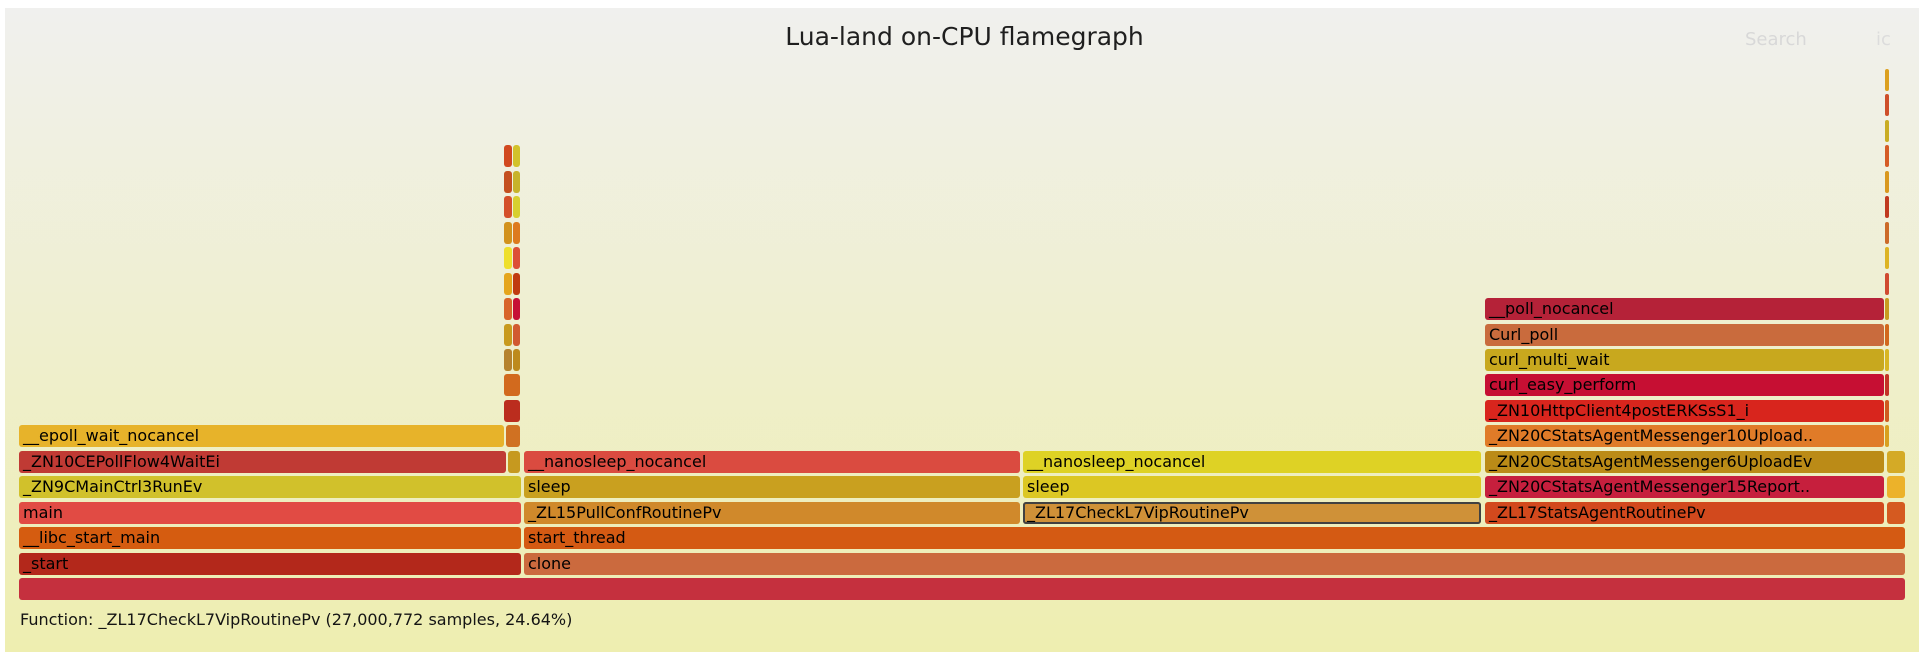  Describe the element at coordinates (1684, 359) in the screenshot. I see `frame-curl-multi-wait: curl_multi_wait` at that location.